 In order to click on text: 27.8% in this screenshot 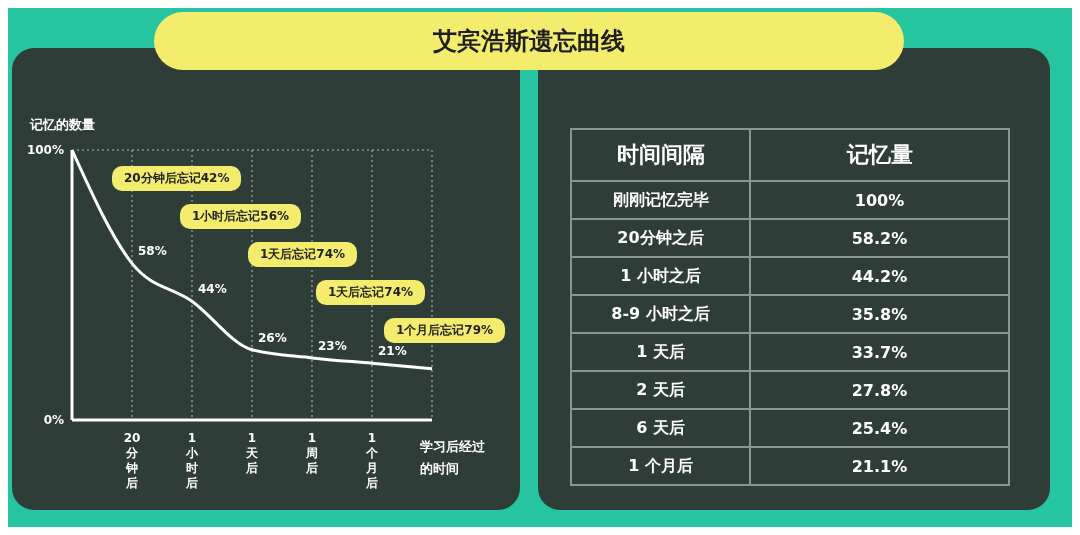, I will do `click(879, 390)`.